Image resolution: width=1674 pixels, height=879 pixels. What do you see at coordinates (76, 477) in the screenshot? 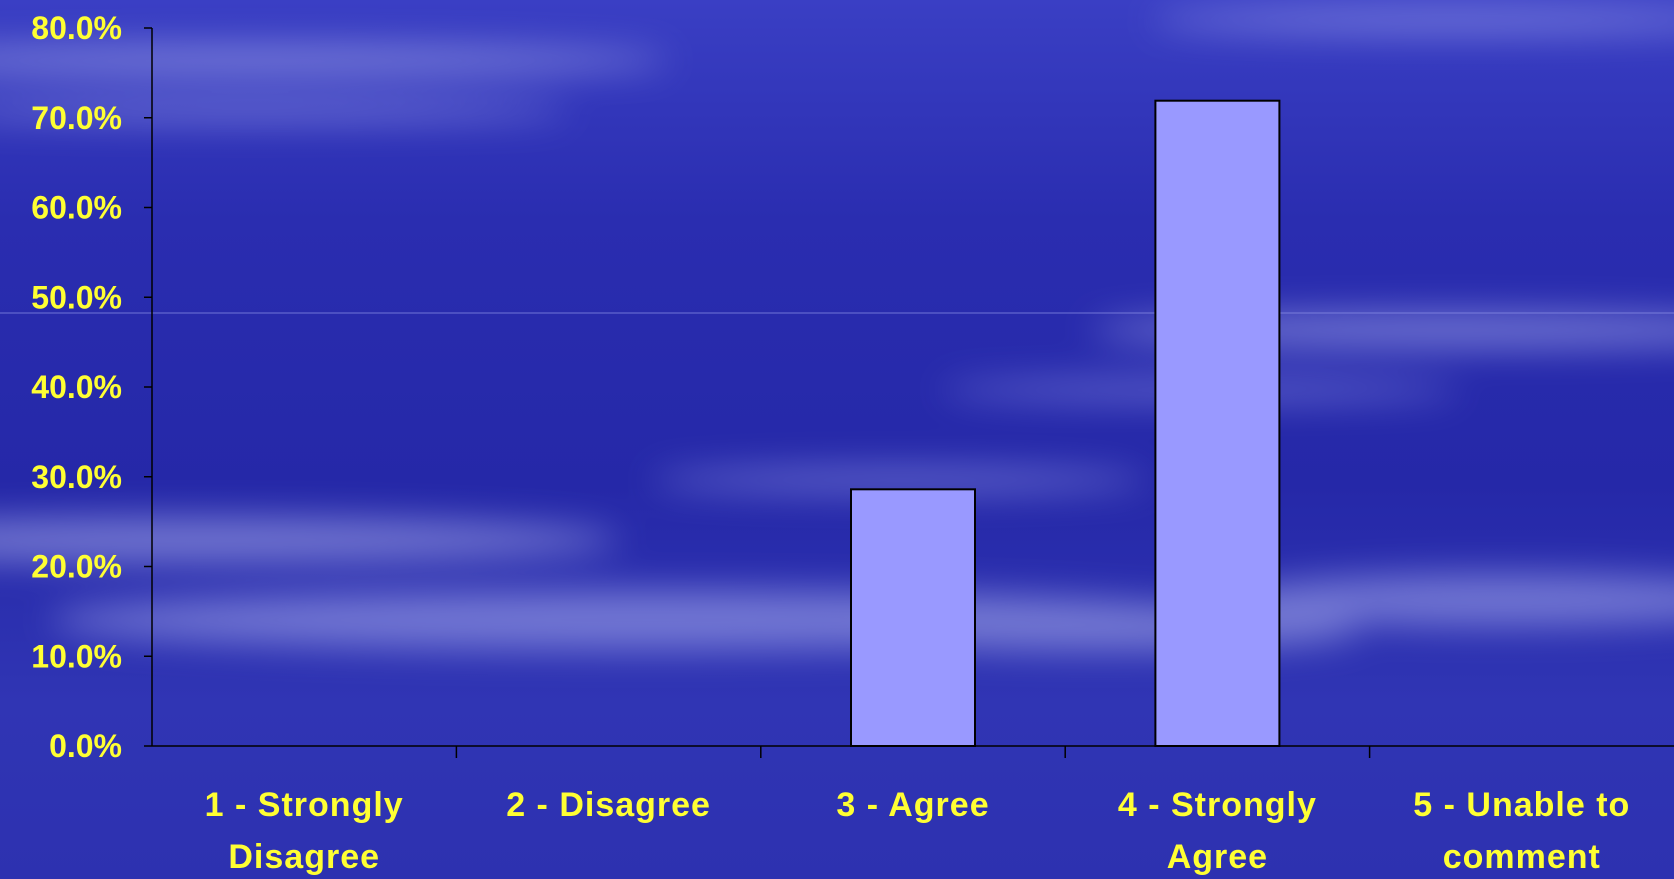
I see `y-tick-label: 30.0%` at bounding box center [76, 477].